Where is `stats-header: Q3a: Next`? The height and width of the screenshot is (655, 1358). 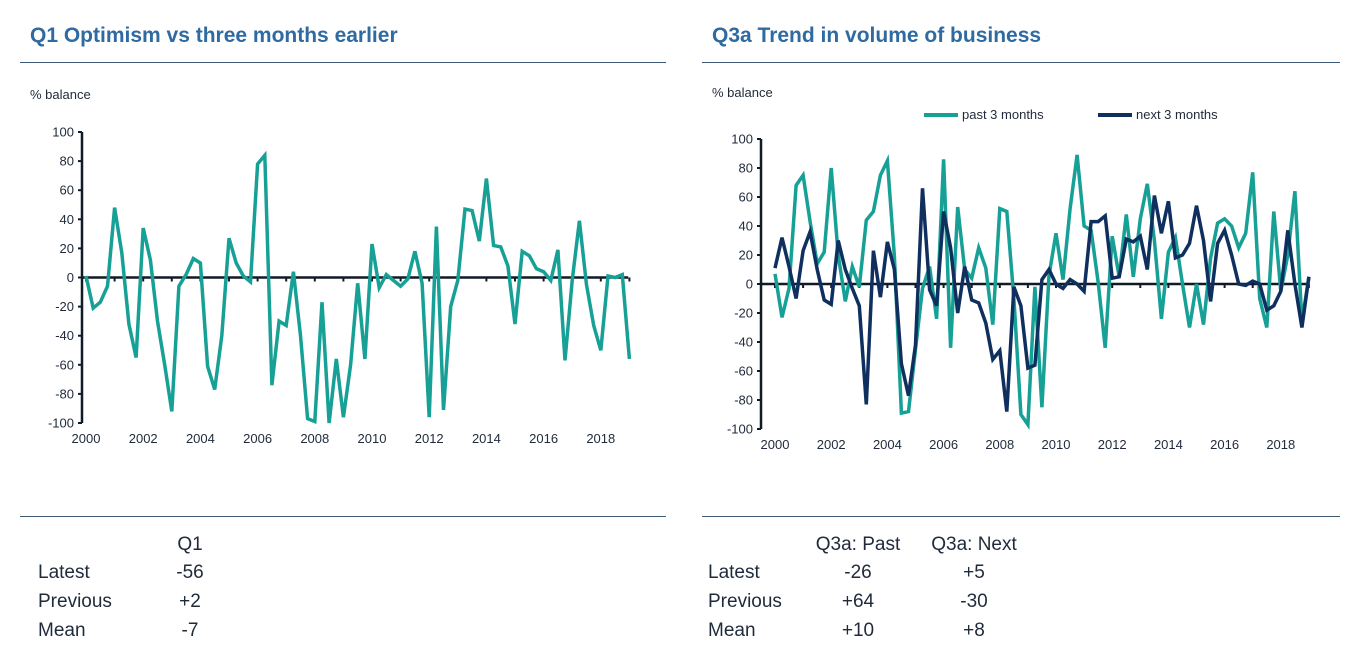
stats-header: Q3a: Next is located at coordinates (974, 544).